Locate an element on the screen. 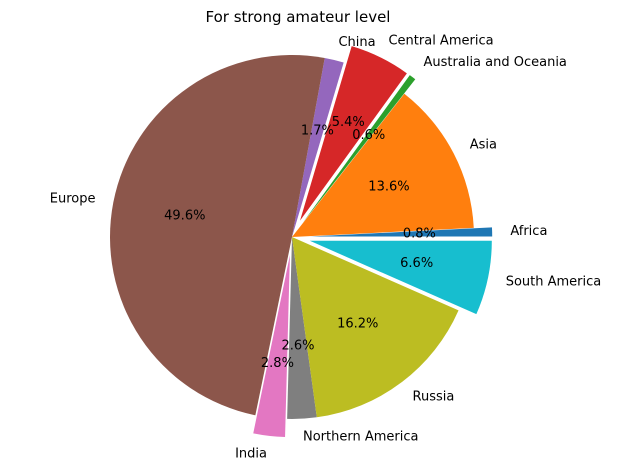  pie-label-india: India is located at coordinates (251, 453).